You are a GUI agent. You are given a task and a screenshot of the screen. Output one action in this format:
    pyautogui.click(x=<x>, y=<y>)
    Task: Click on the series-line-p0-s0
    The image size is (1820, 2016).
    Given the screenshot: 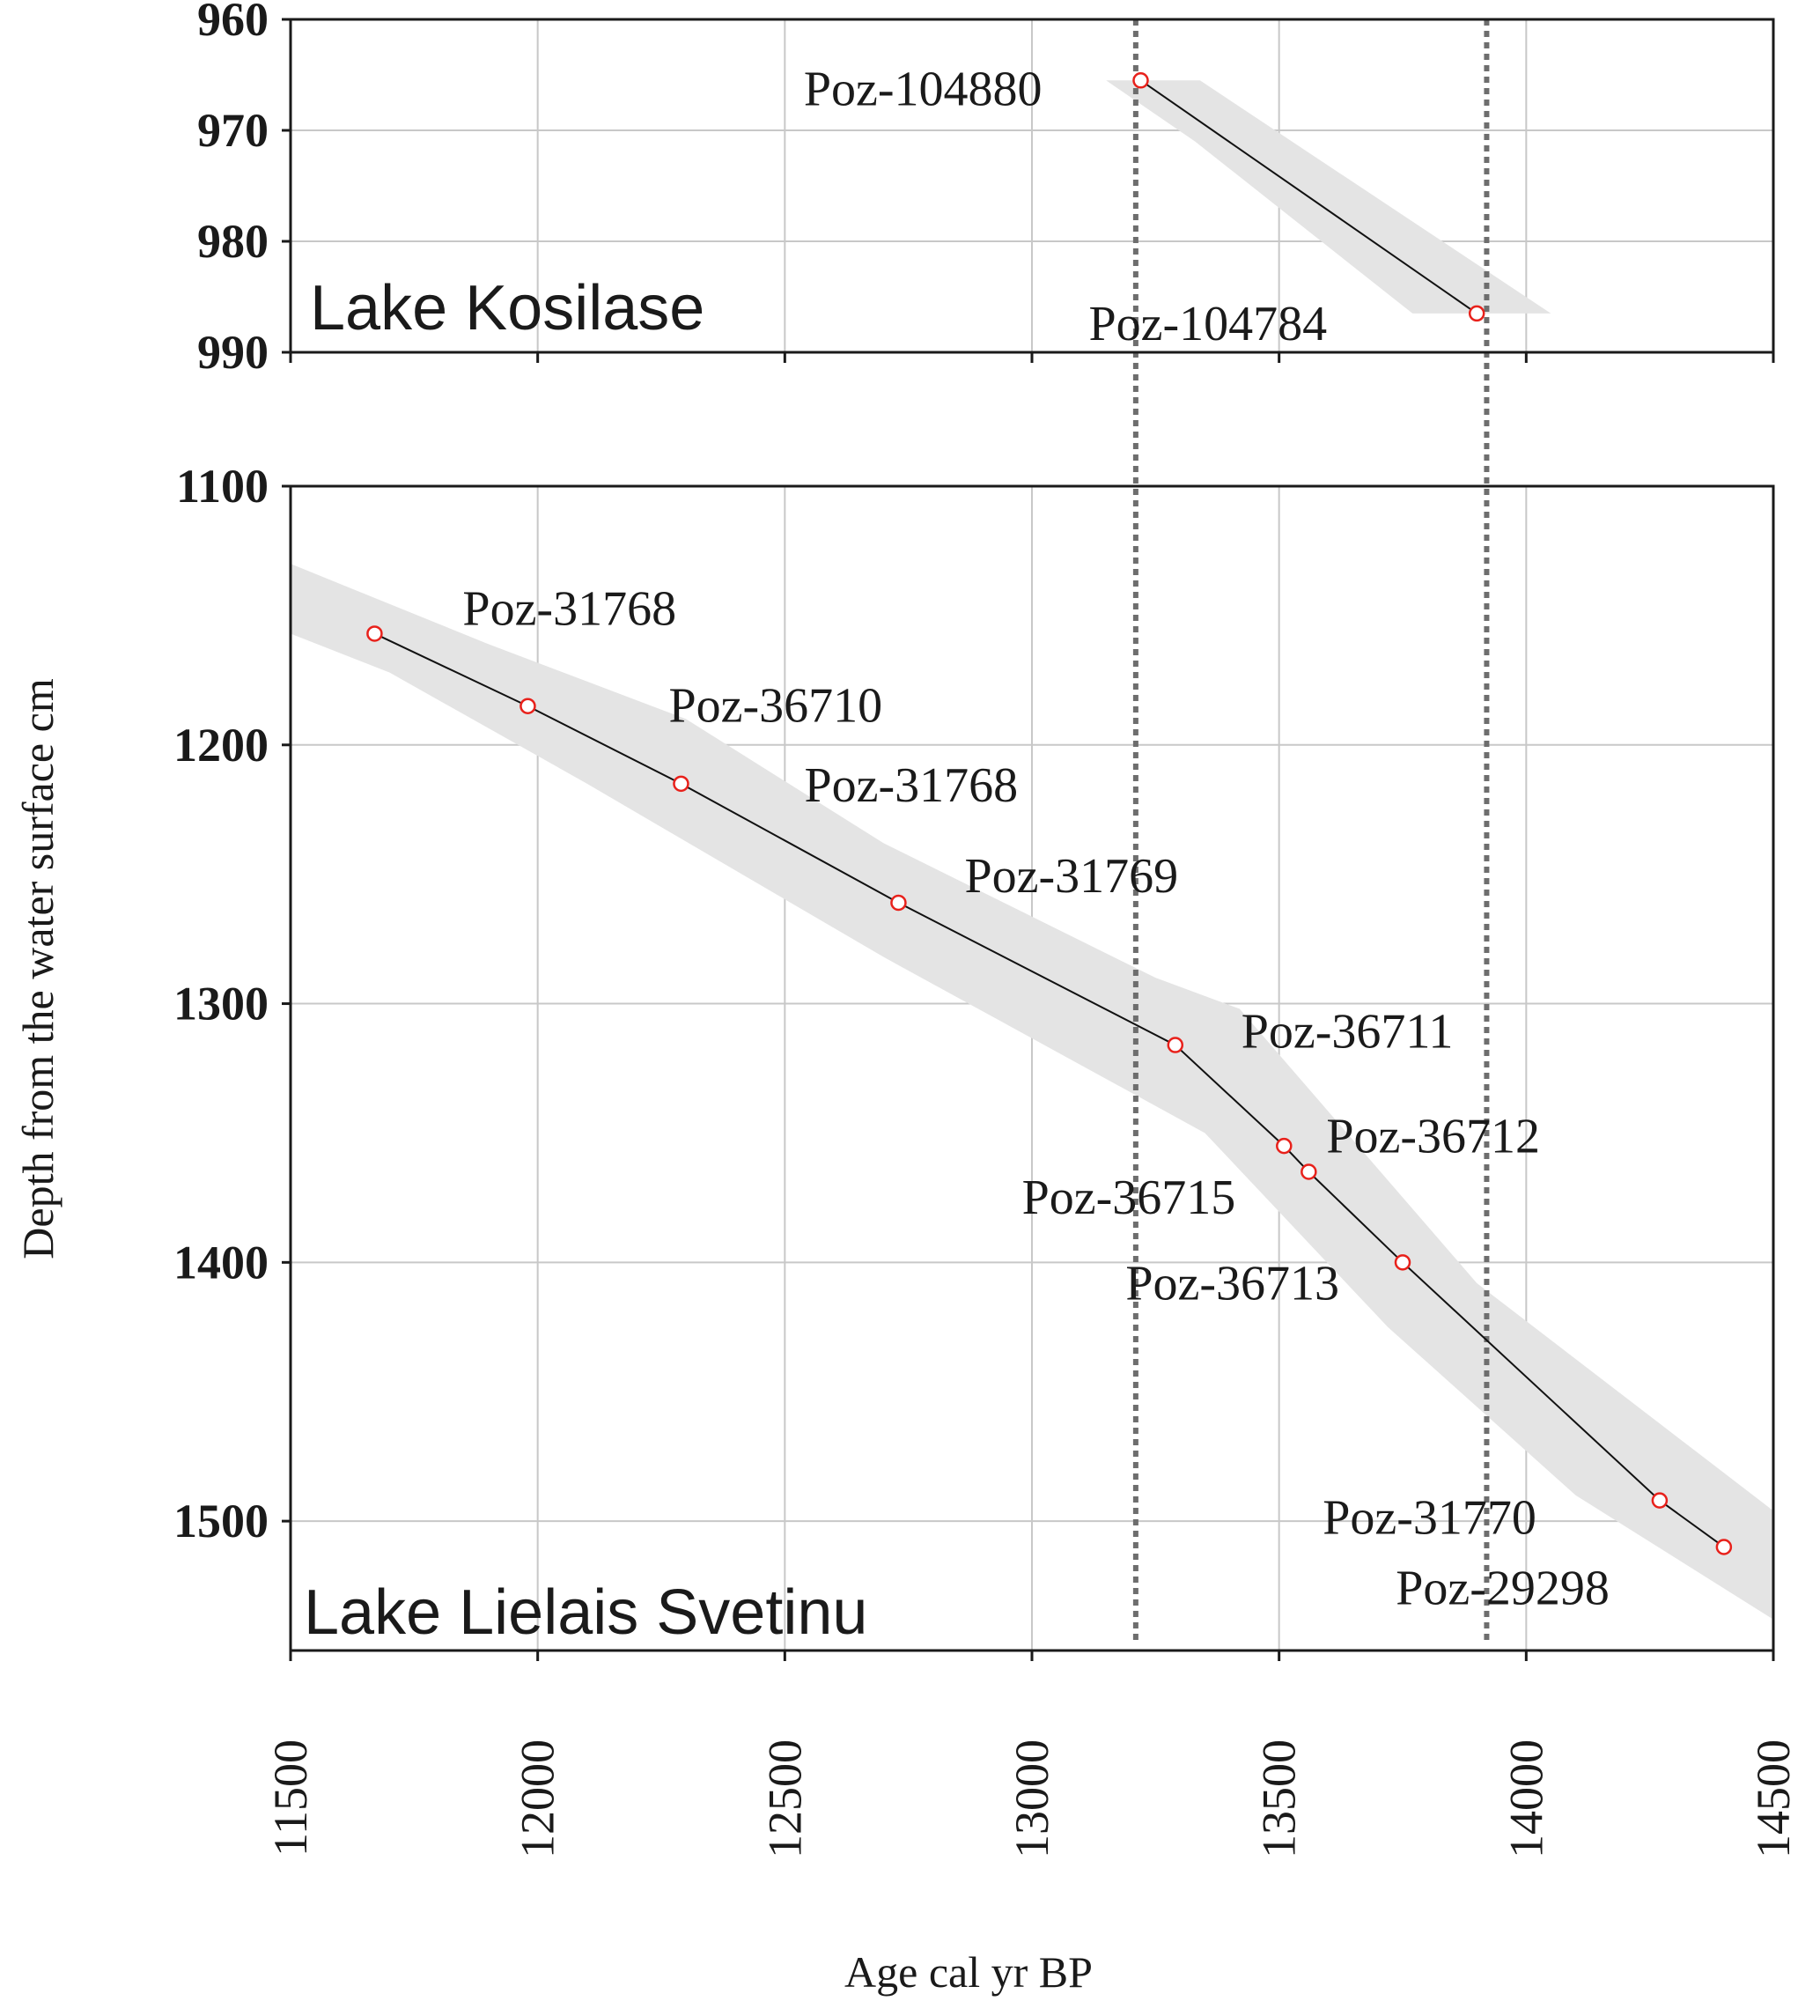 What is the action you would take?
    pyautogui.click(x=1308, y=197)
    